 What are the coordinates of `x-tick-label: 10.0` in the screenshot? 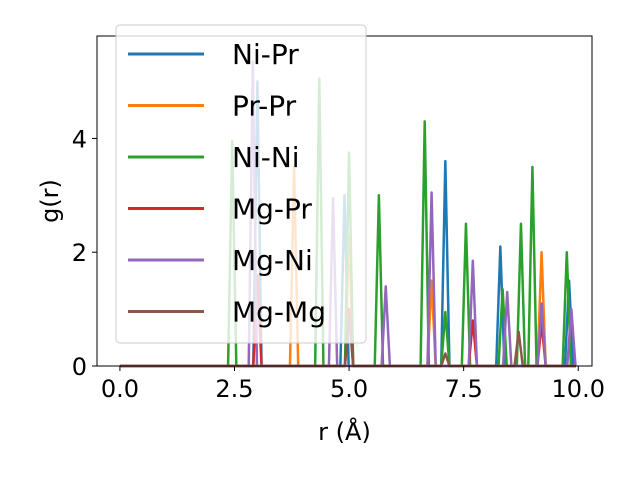 It's located at (578, 389).